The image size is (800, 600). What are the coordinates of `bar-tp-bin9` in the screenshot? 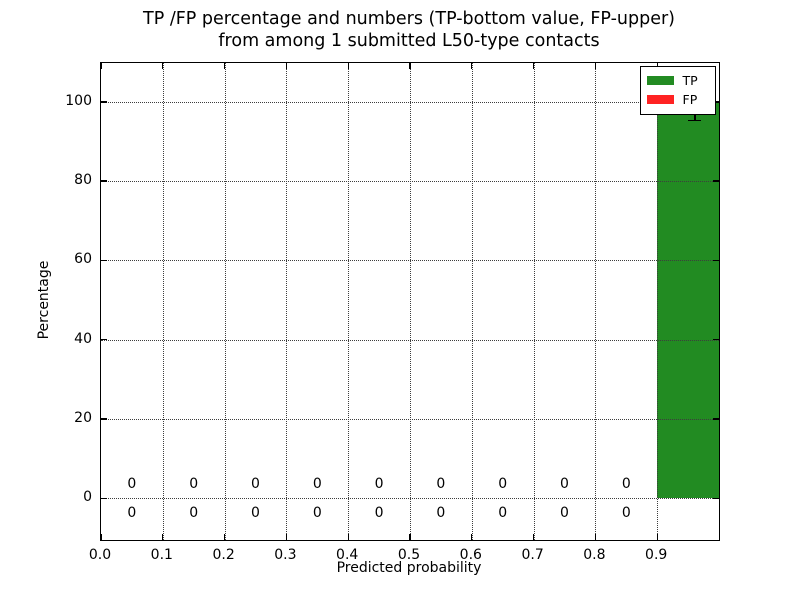 It's located at (688, 300).